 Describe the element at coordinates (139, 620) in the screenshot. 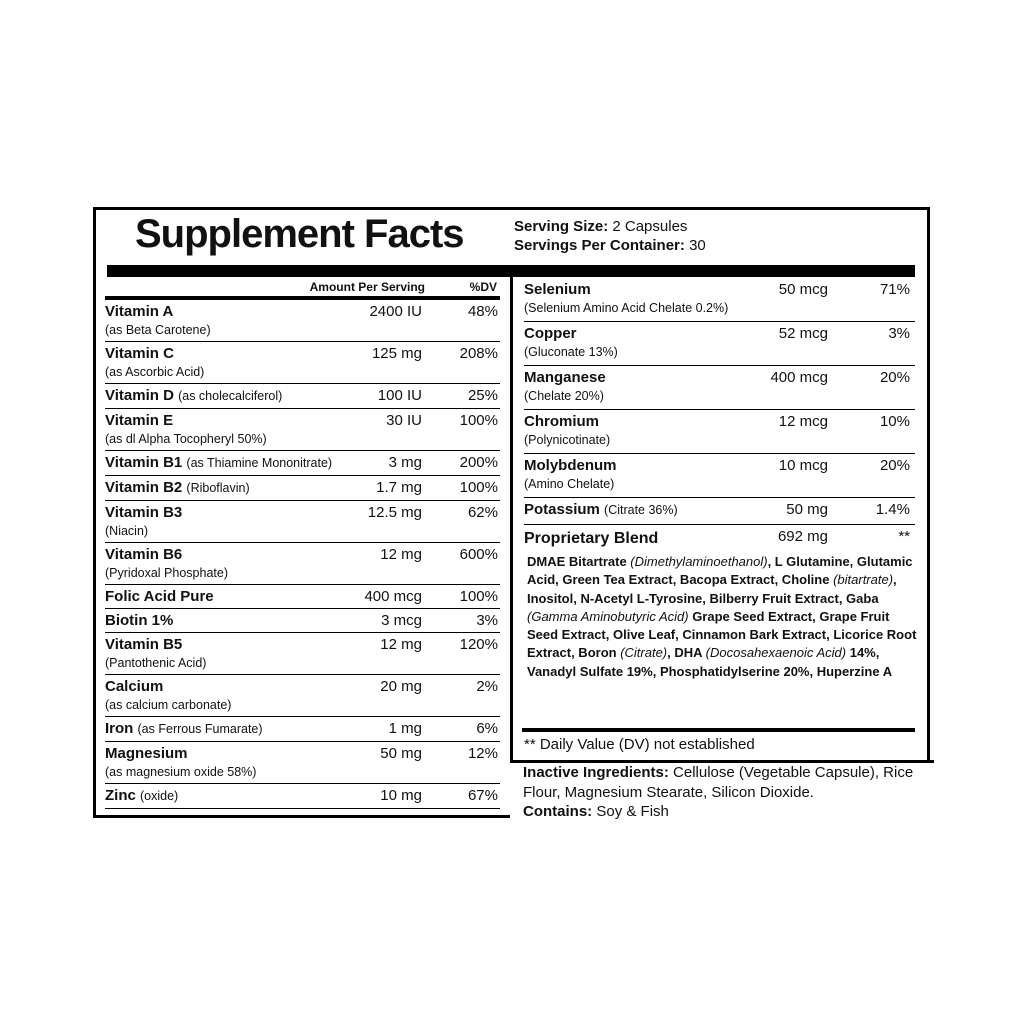

I see `nutrient-name: Biotin 1%` at that location.